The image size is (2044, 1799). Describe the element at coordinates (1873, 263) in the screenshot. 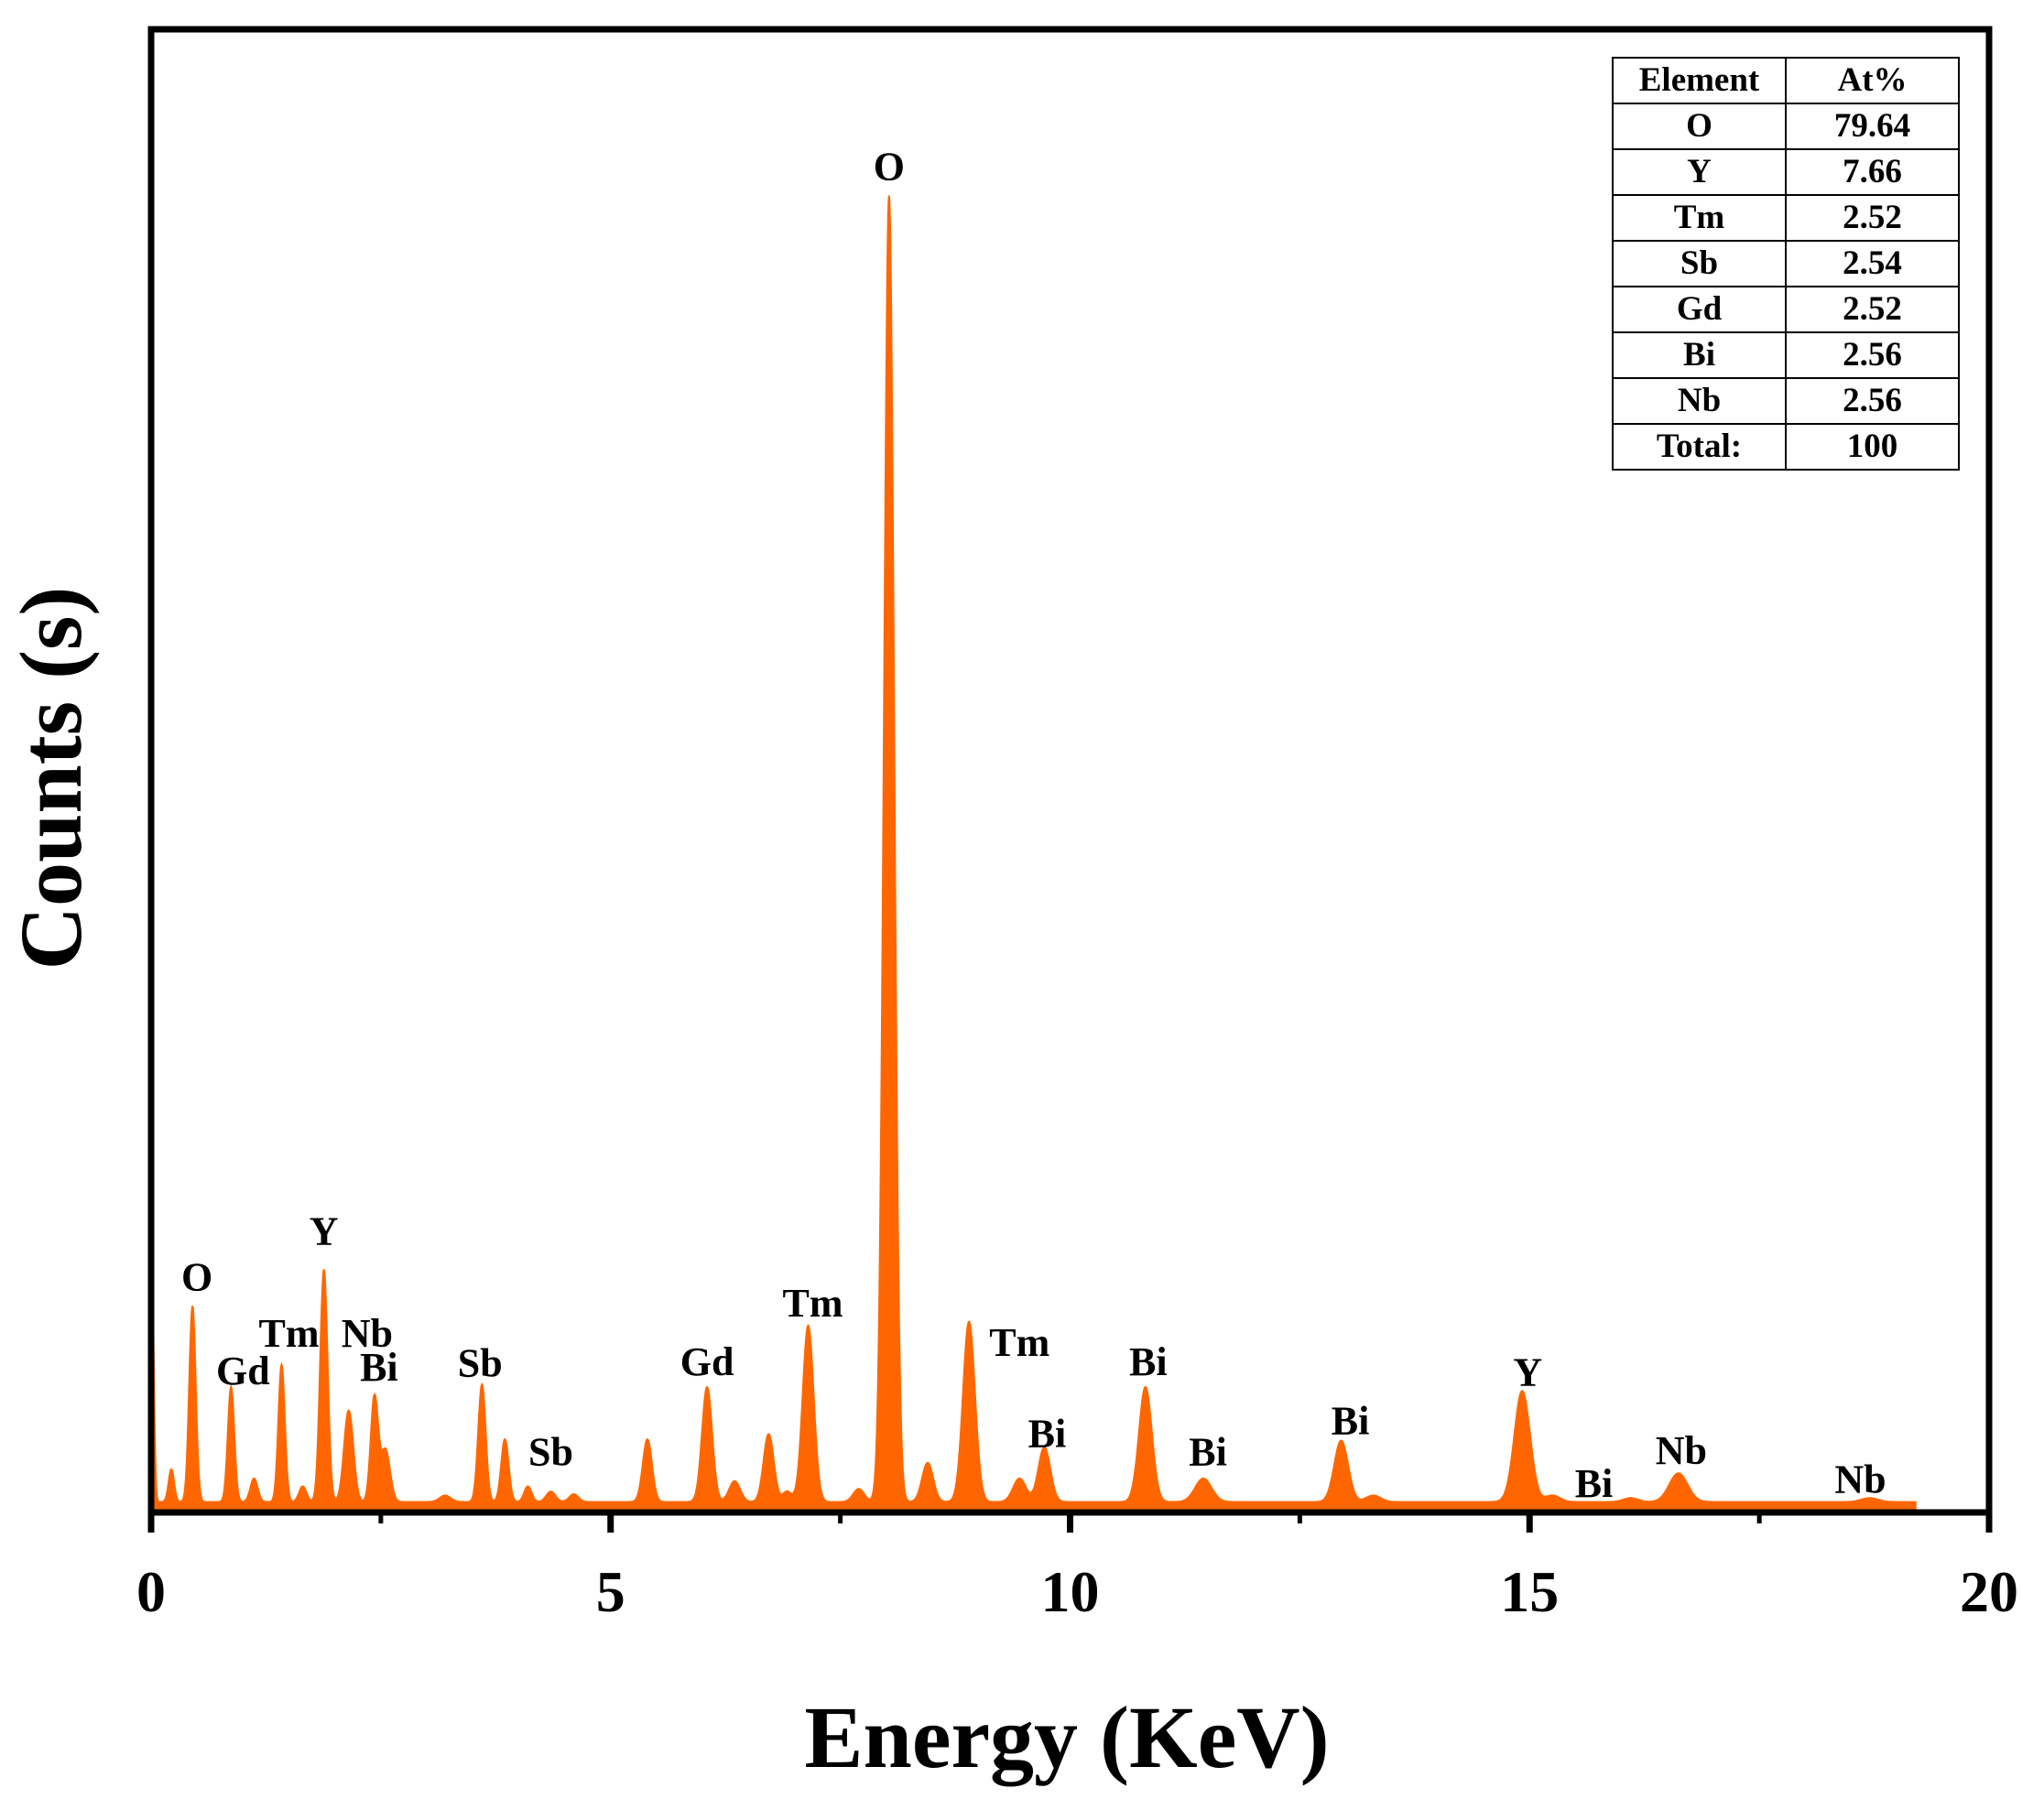

I see `at-percent-cell: 2.54` at that location.